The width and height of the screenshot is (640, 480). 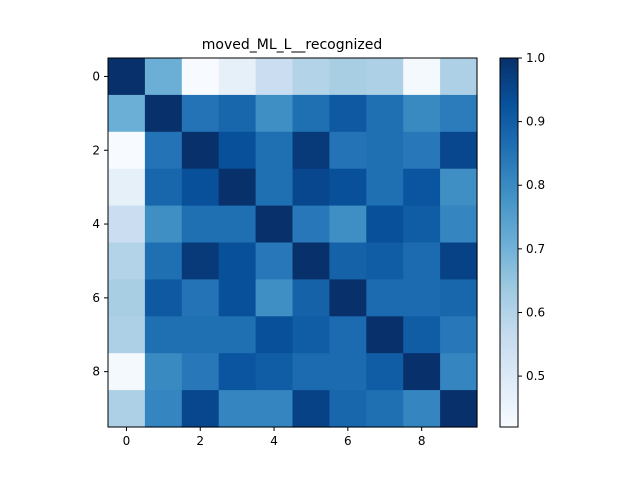 What do you see at coordinates (274, 441) in the screenshot?
I see `x-tick-label: 4` at bounding box center [274, 441].